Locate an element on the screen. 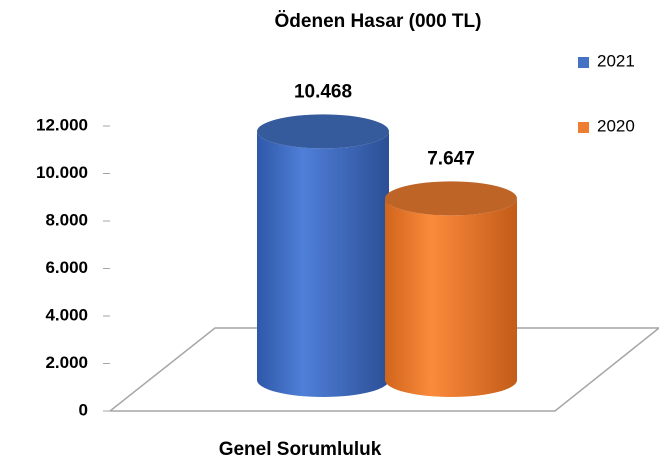 This screenshot has width=659, height=473. legend-label: 2021 is located at coordinates (616, 60).